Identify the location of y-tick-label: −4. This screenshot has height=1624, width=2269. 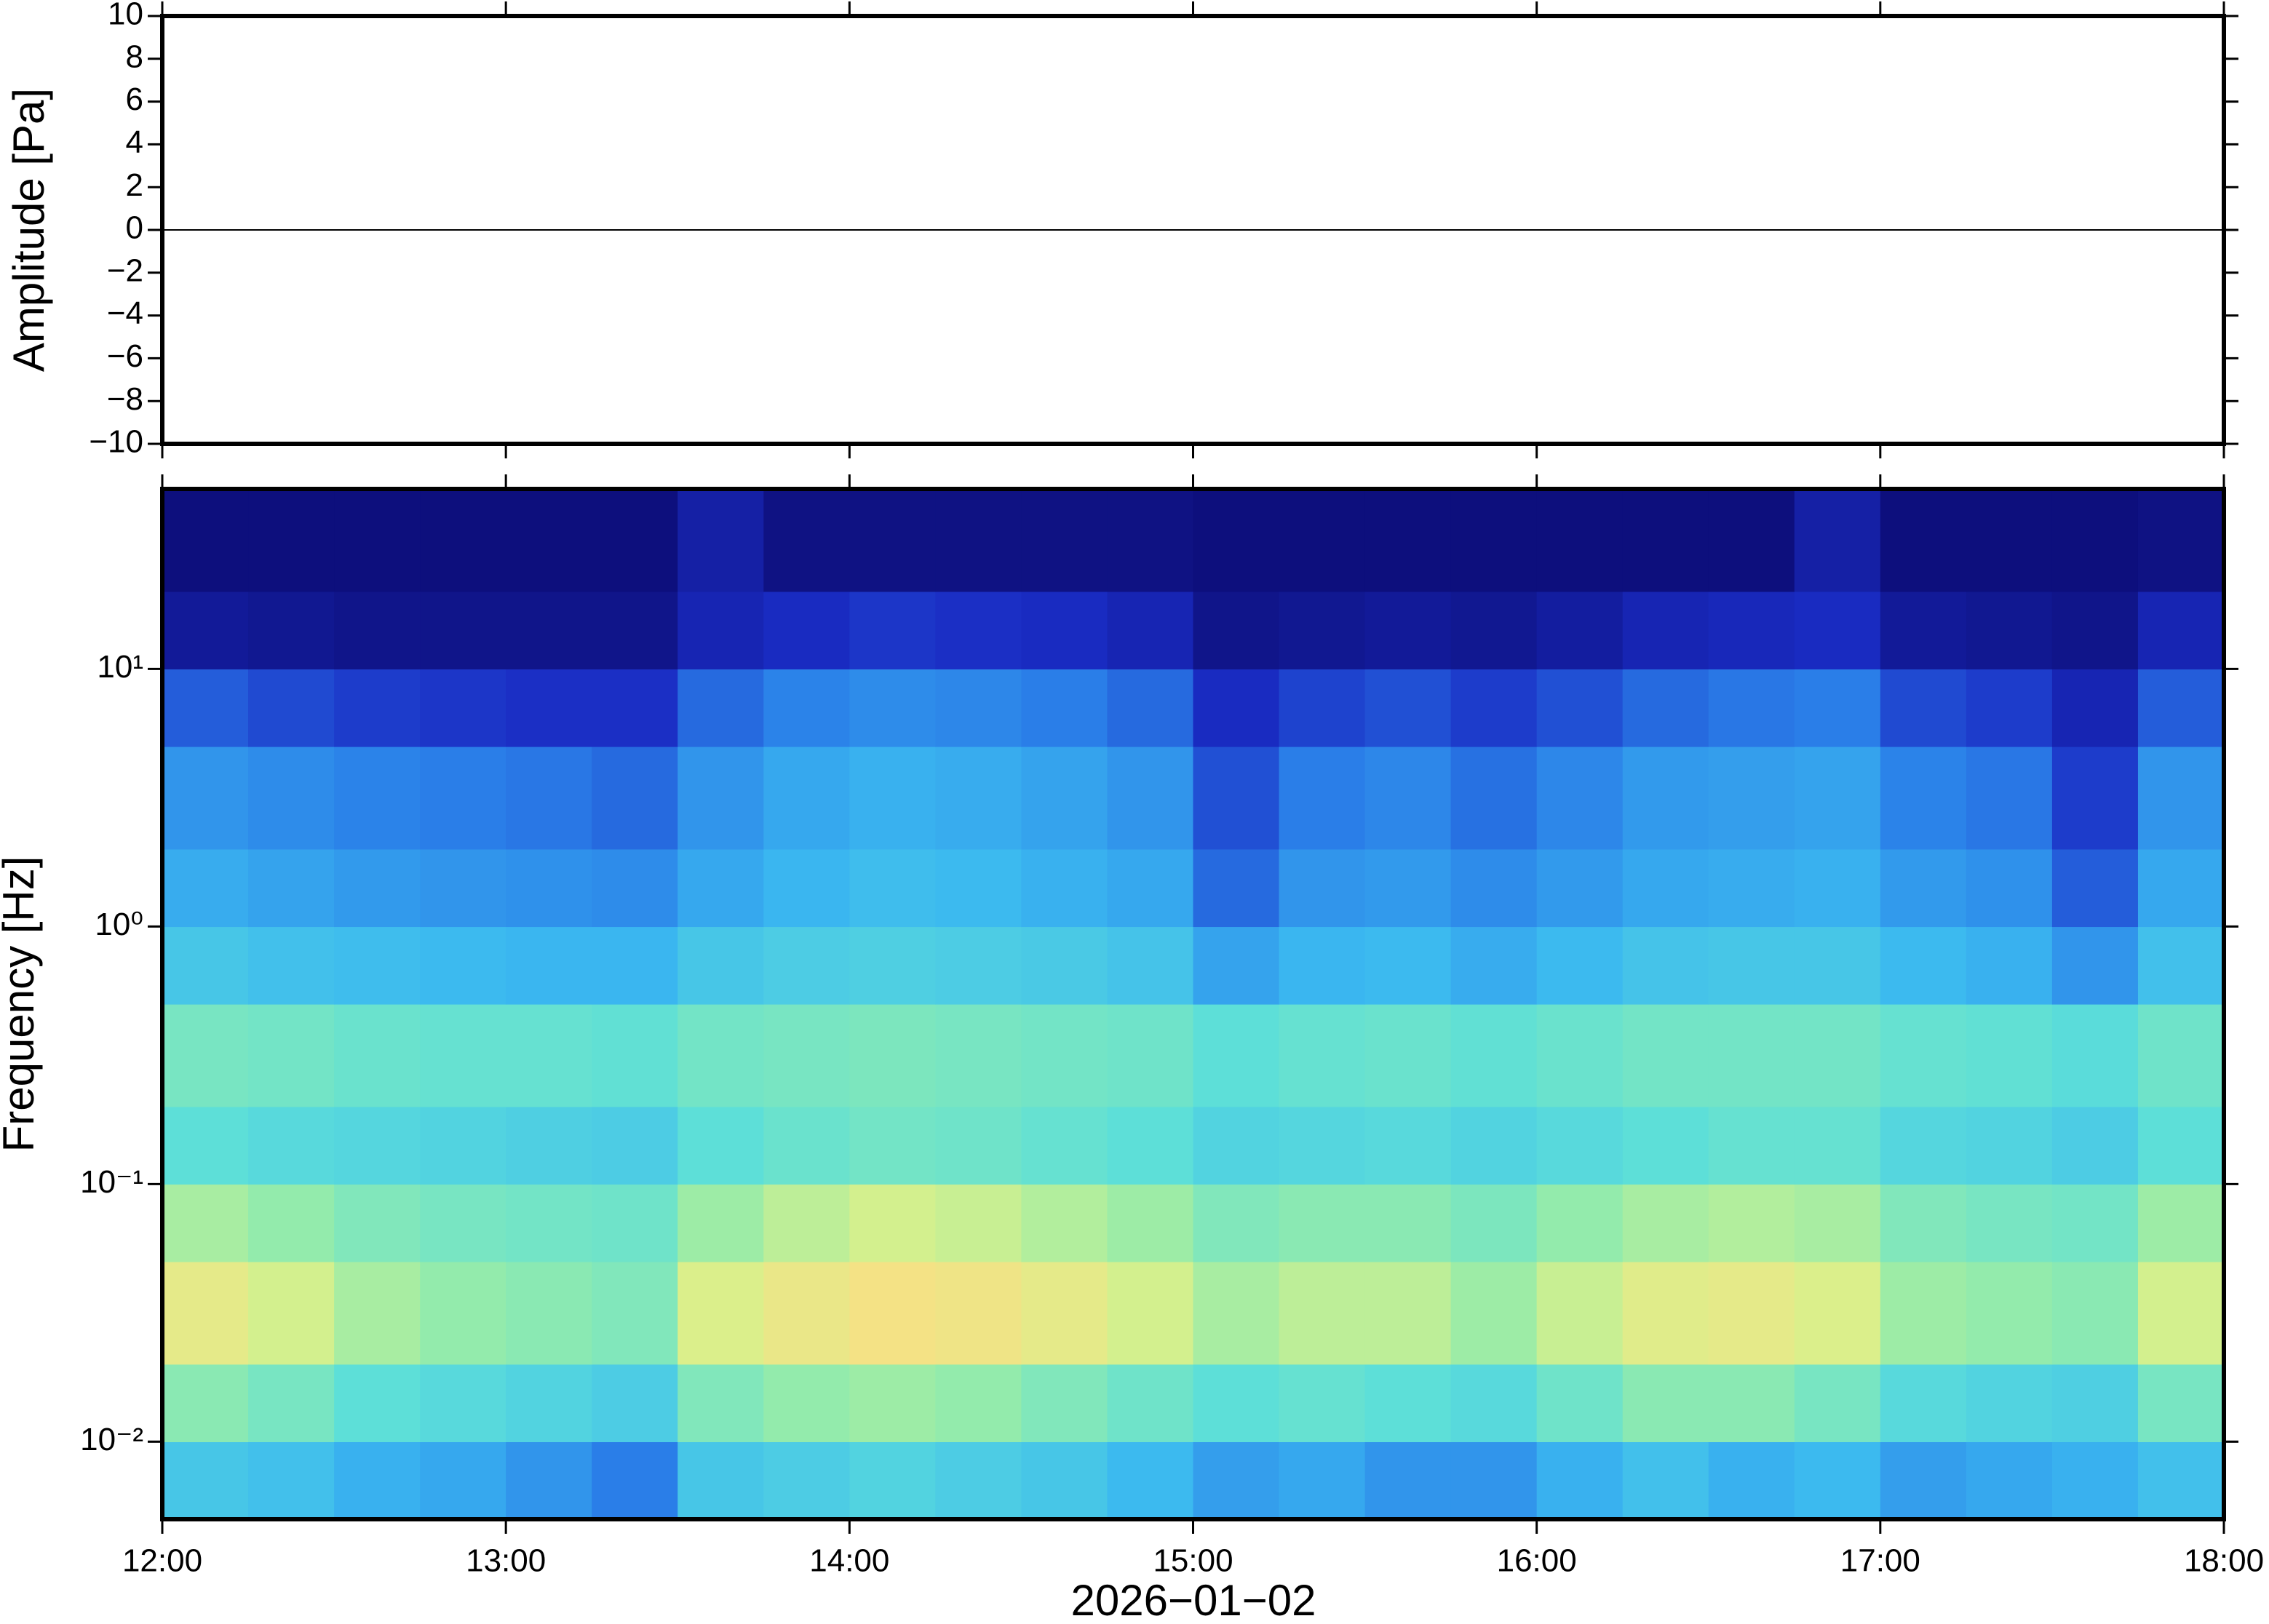
(125, 313).